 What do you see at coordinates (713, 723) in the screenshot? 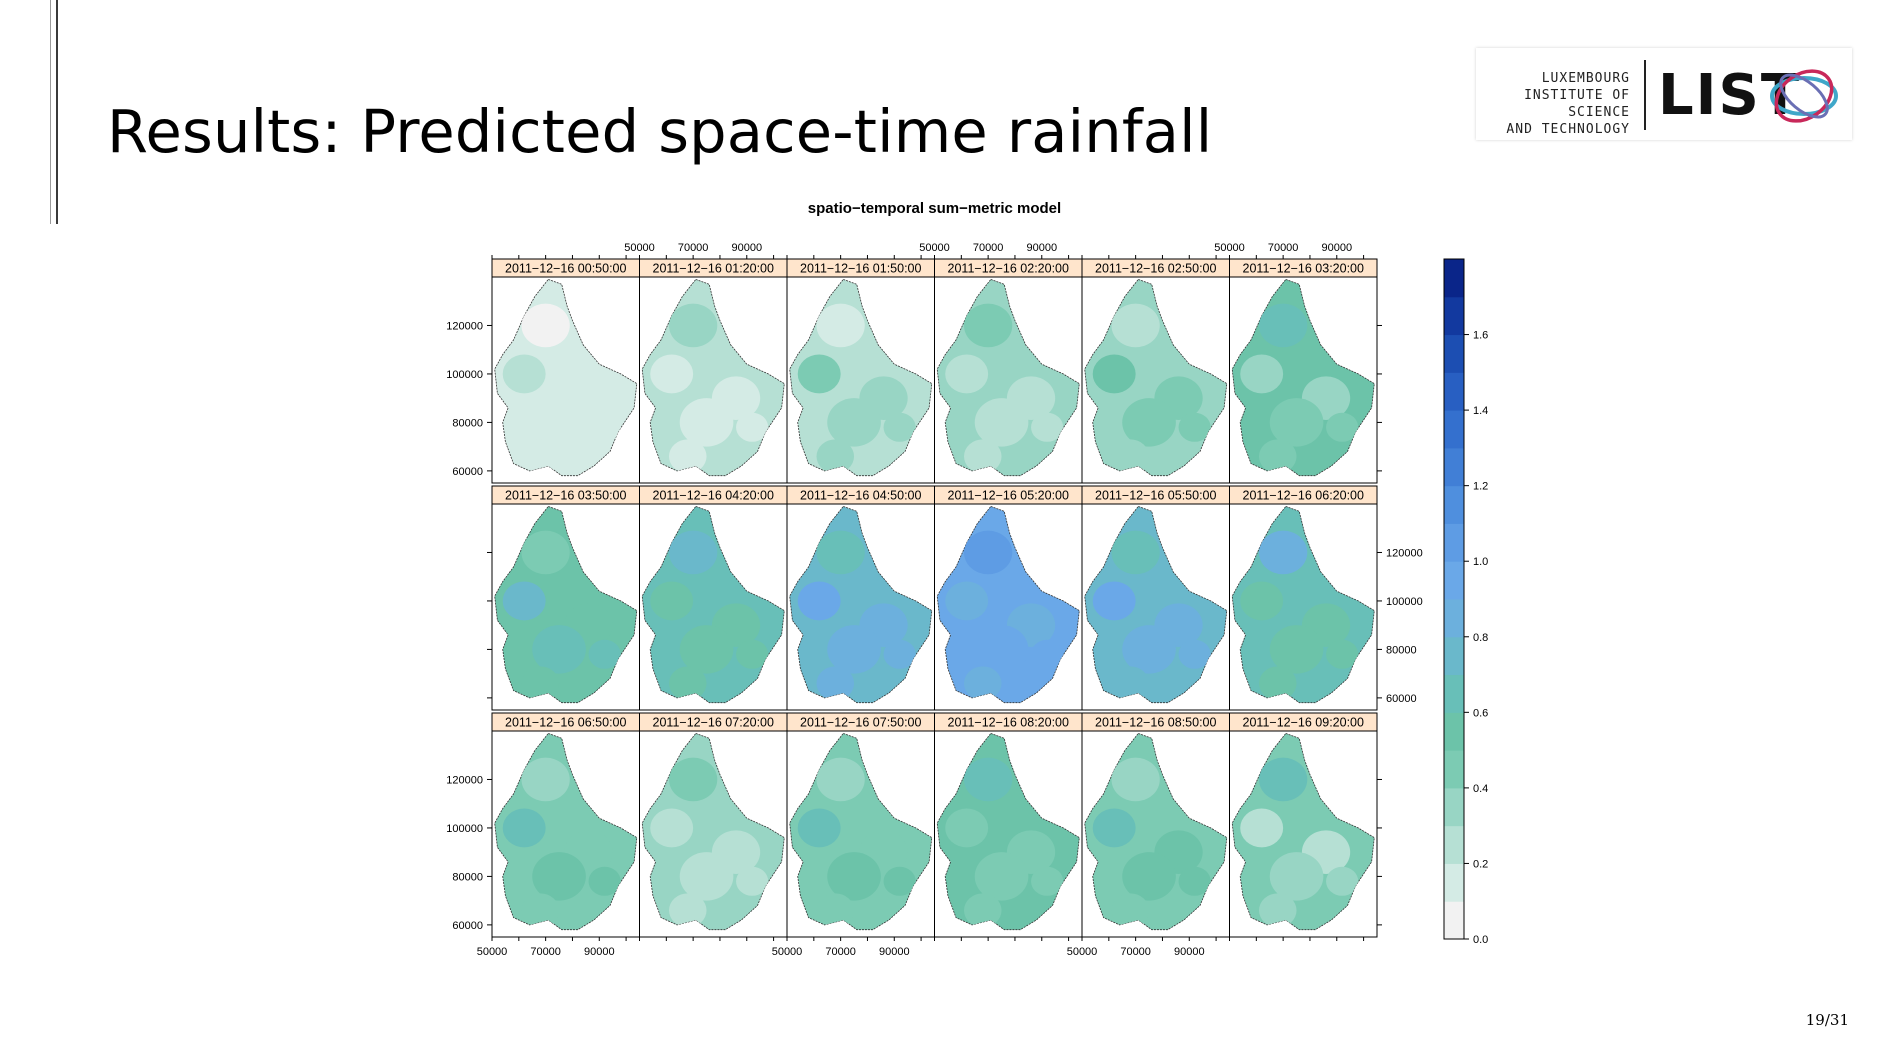
I see `panel-label: 2011−12−16 07:20:00` at bounding box center [713, 723].